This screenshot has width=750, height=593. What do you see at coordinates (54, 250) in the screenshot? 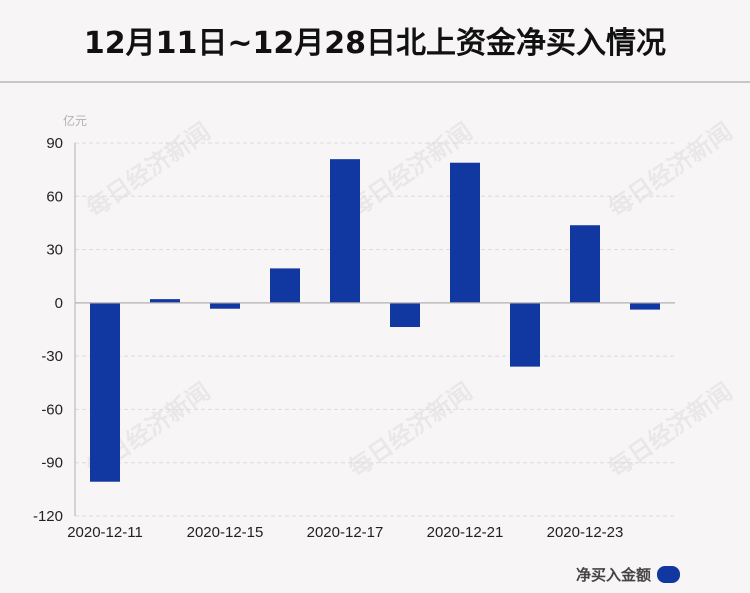
I see `y-tick-label: 30` at bounding box center [54, 250].